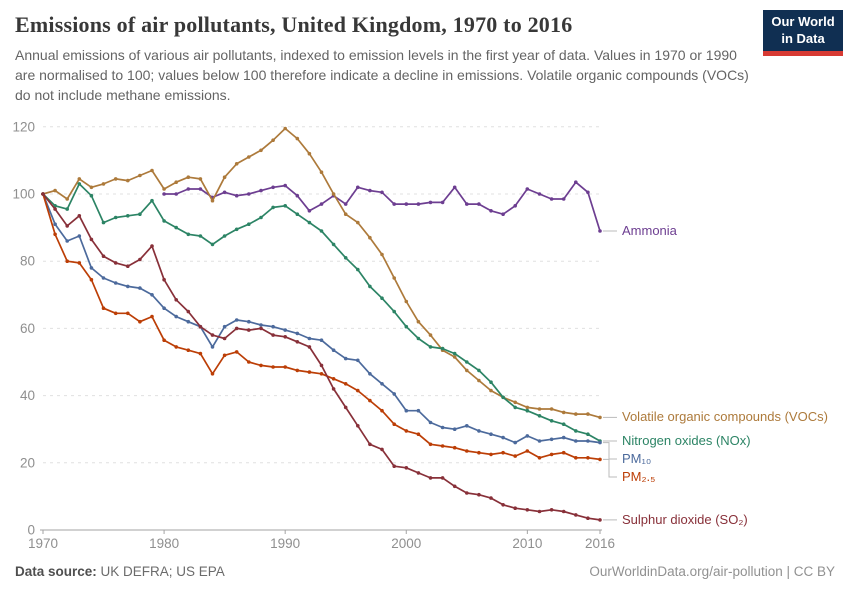 The height and width of the screenshot is (600, 850). I want to click on y-tick-label-100: 100, so click(23, 194).